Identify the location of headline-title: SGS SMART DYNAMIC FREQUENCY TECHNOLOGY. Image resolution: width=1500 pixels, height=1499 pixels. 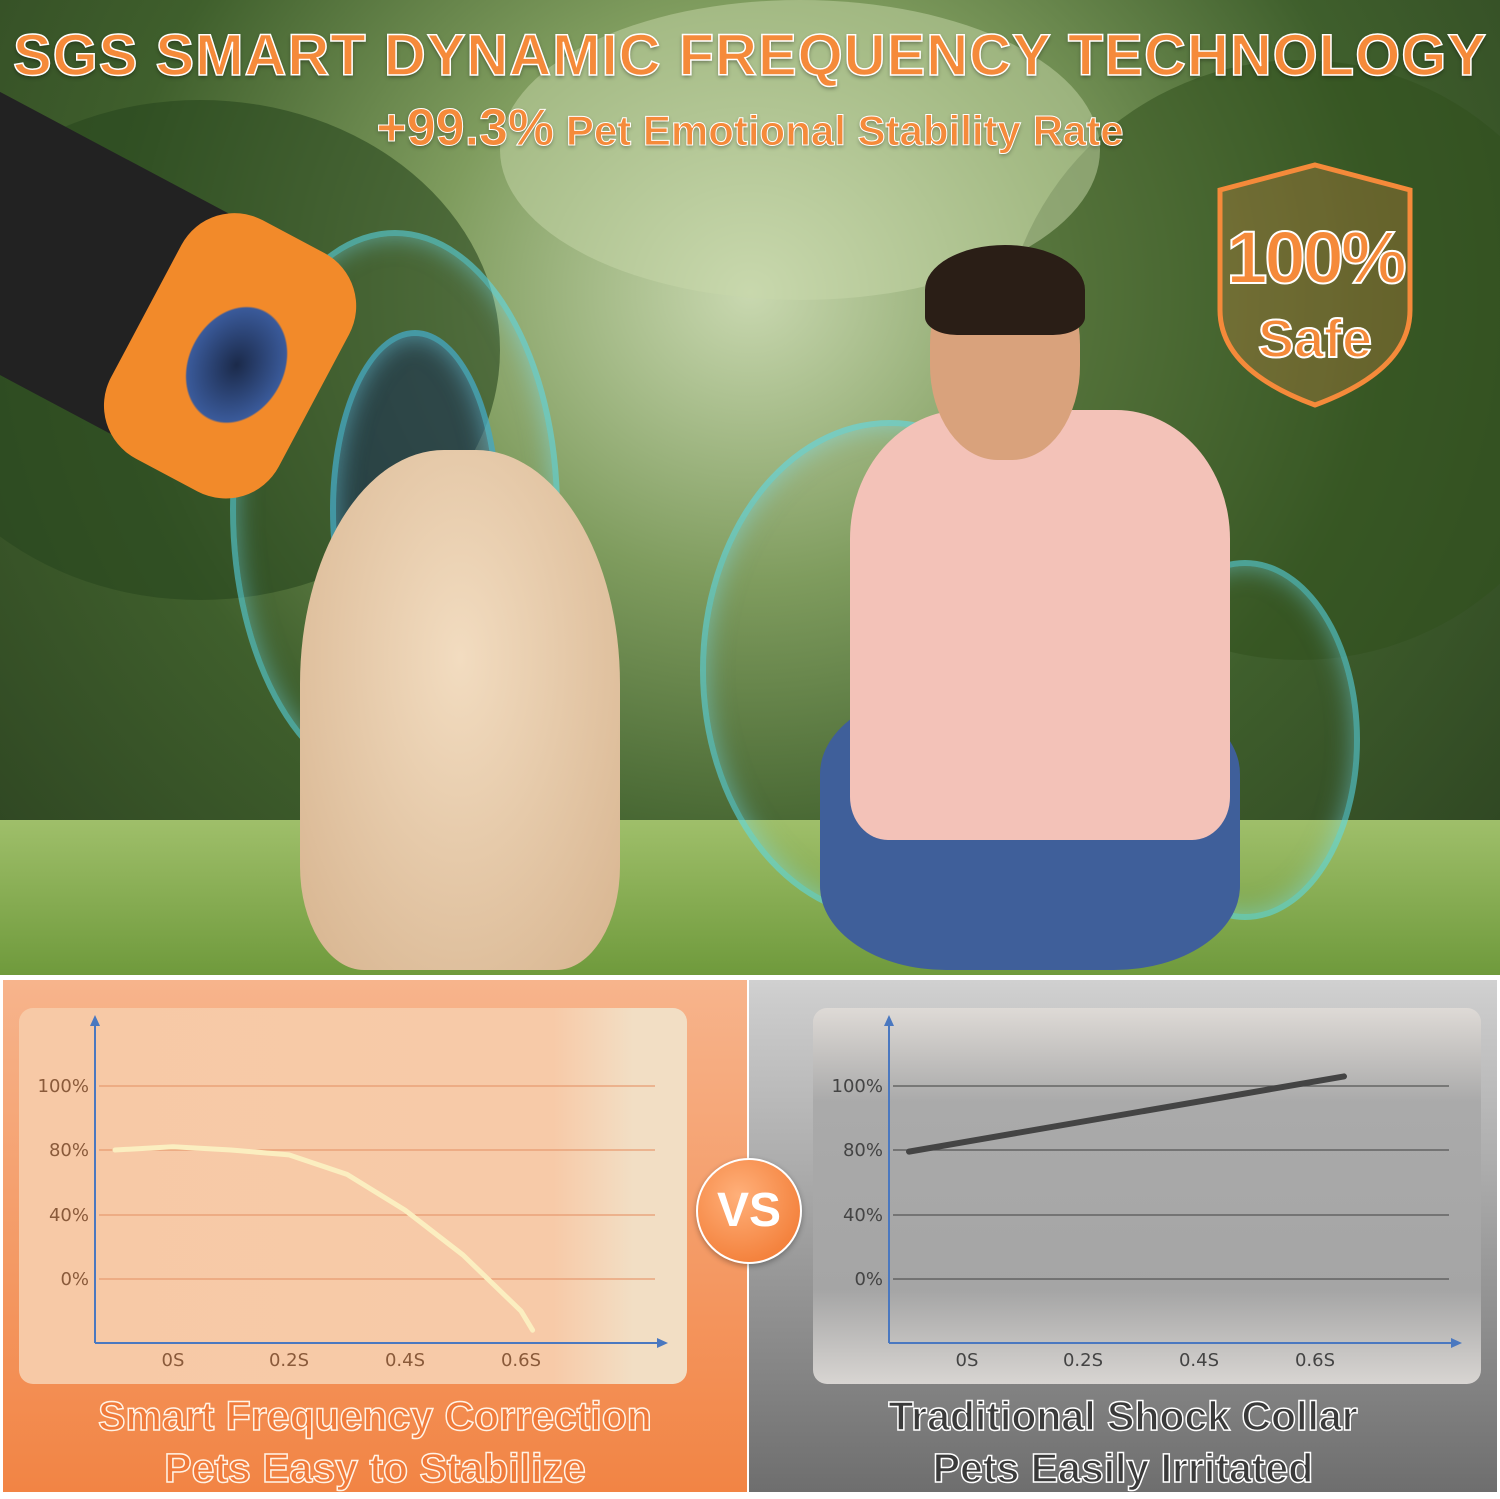
(750, 55).